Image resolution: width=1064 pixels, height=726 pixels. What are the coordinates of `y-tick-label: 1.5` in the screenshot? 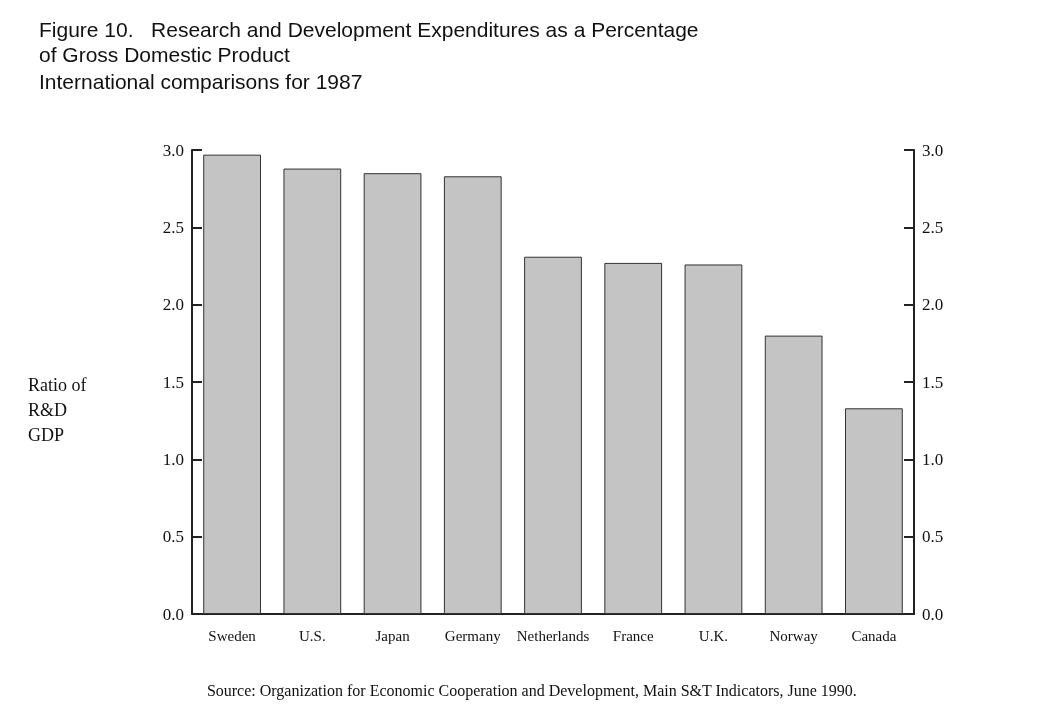 It's located at (173, 382).